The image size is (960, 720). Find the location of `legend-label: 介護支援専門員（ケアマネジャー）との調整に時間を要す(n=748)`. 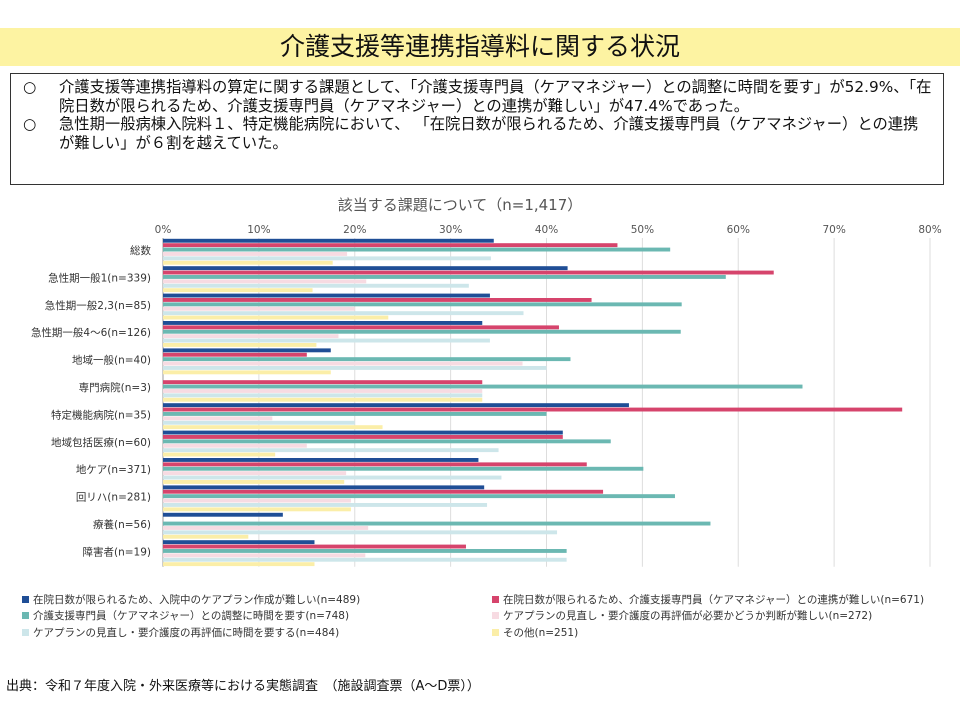

legend-label: 介護支援専門員（ケアマネジャー）との調整に時間を要す(n=748) is located at coordinates (191, 616).